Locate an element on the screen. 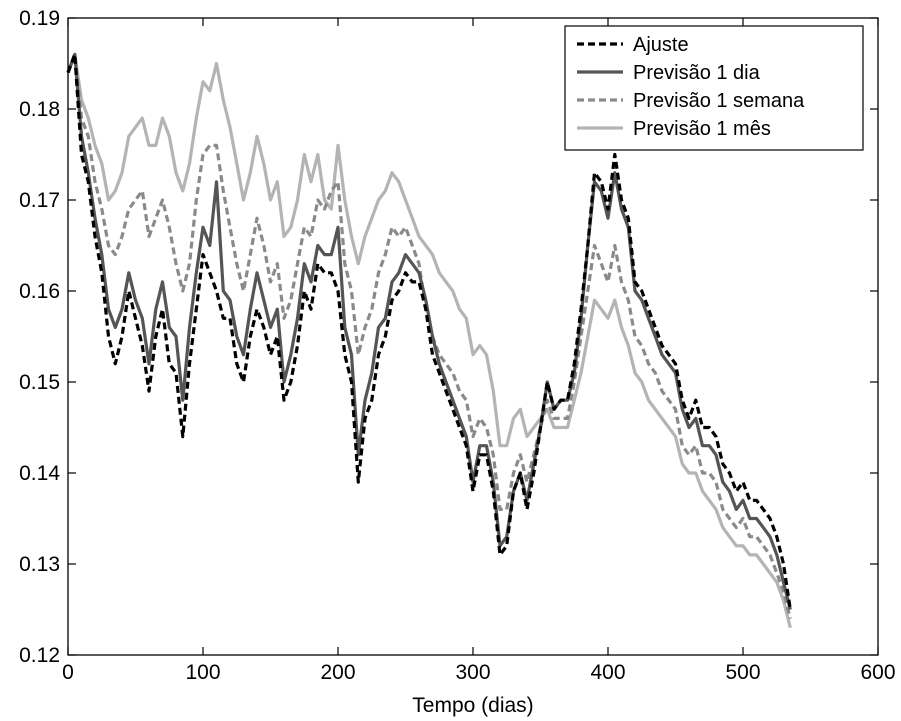  y-tick-label: 0.12 is located at coordinates (39, 655).